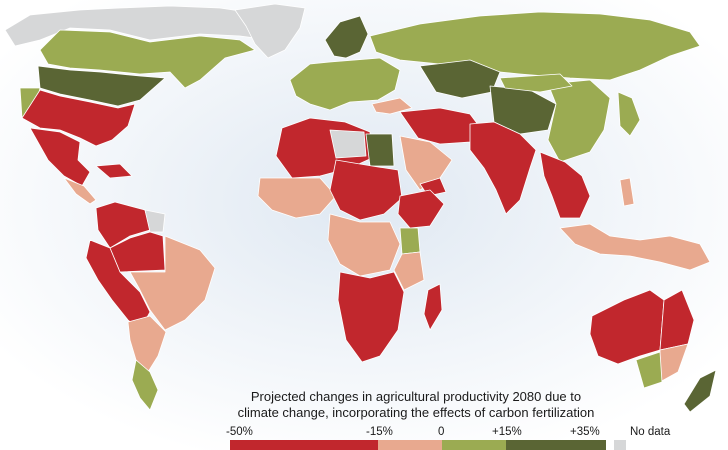 This screenshot has width=728, height=450. I want to click on region-china-east, so click(579, 121).